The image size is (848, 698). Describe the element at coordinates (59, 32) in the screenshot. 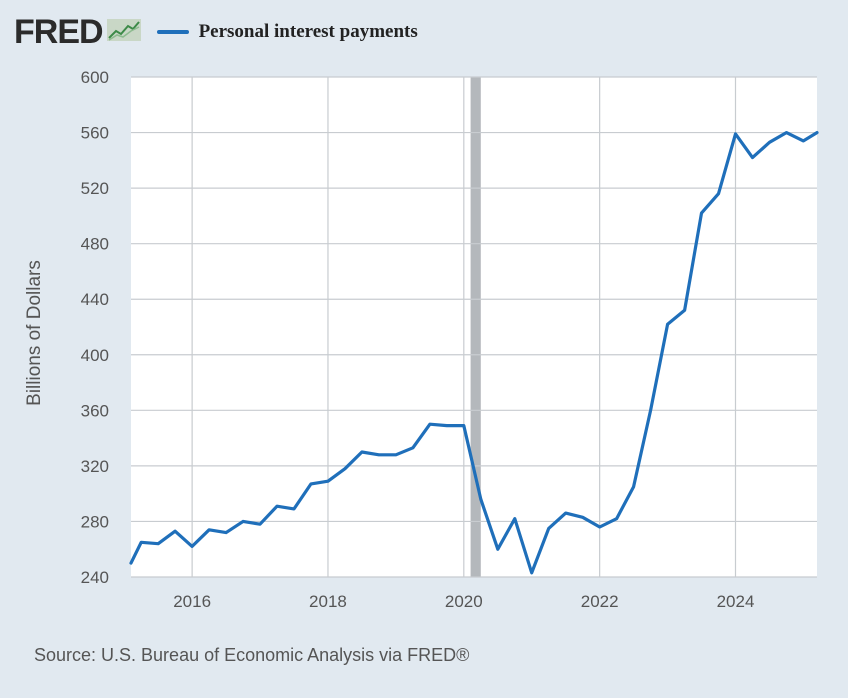

I see `fred-logo: FRED` at that location.